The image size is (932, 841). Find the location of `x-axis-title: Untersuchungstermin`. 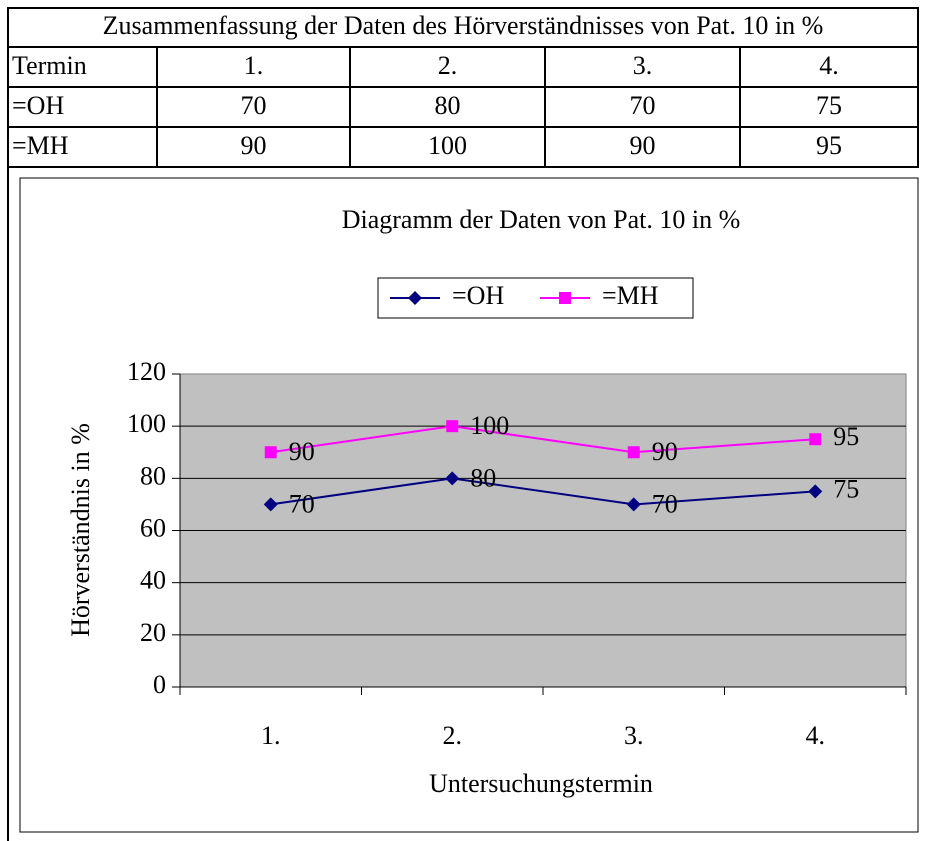

x-axis-title: Untersuchungstermin is located at coordinates (541, 783).